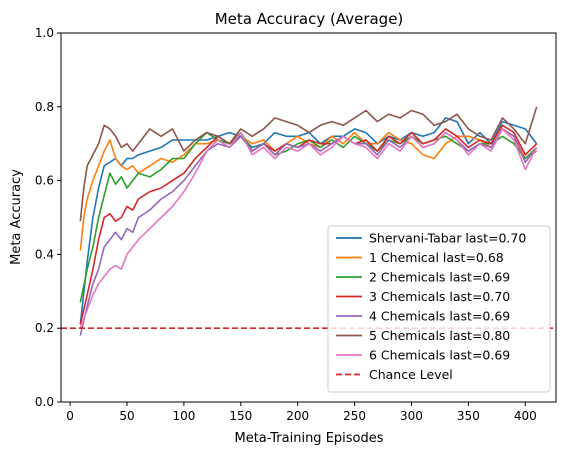  What do you see at coordinates (439, 335) in the screenshot?
I see `legend-5-chemicals-last-0-80-label: 5 Chemicals last=0.80` at bounding box center [439, 335].